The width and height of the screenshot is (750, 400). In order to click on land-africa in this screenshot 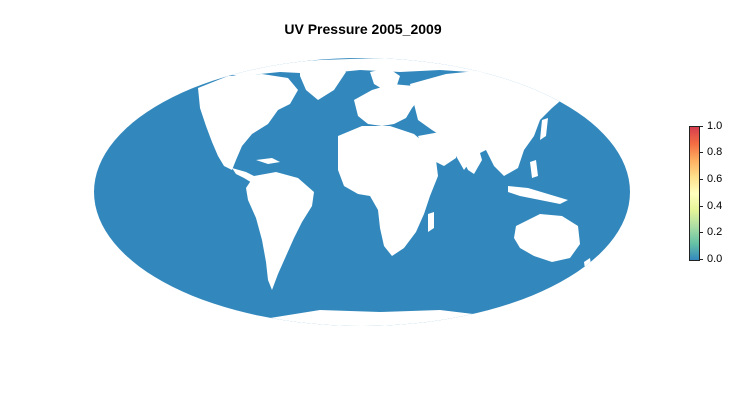, I will do `click(388, 191)`.